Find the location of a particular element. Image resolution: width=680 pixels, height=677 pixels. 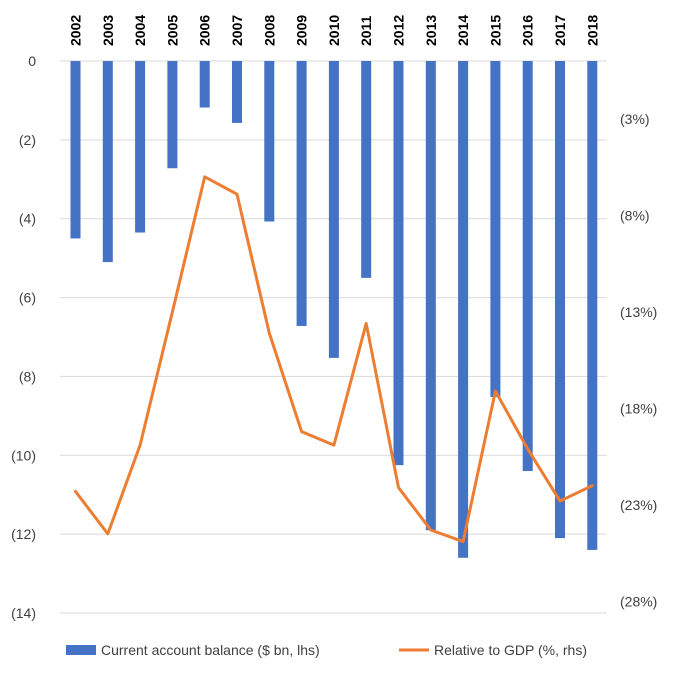

left-tick-label: (6) is located at coordinates (27, 298).